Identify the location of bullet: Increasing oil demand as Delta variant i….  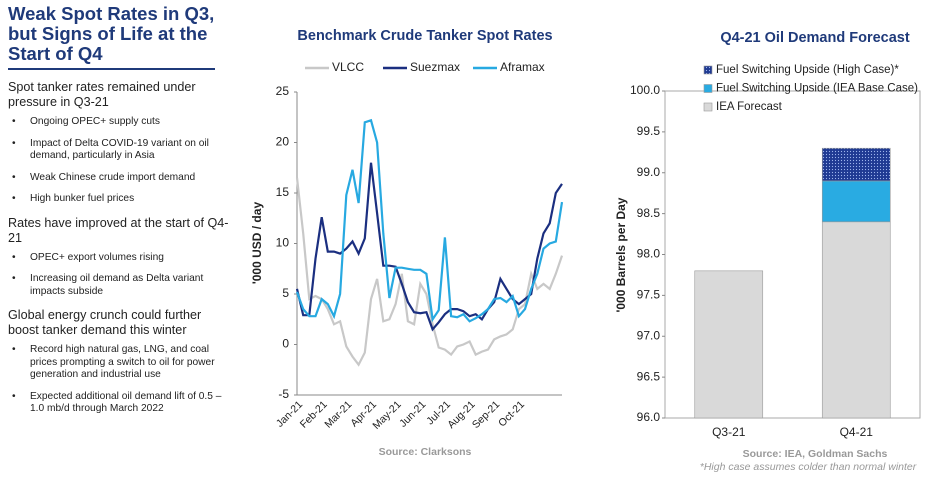
(121, 285).